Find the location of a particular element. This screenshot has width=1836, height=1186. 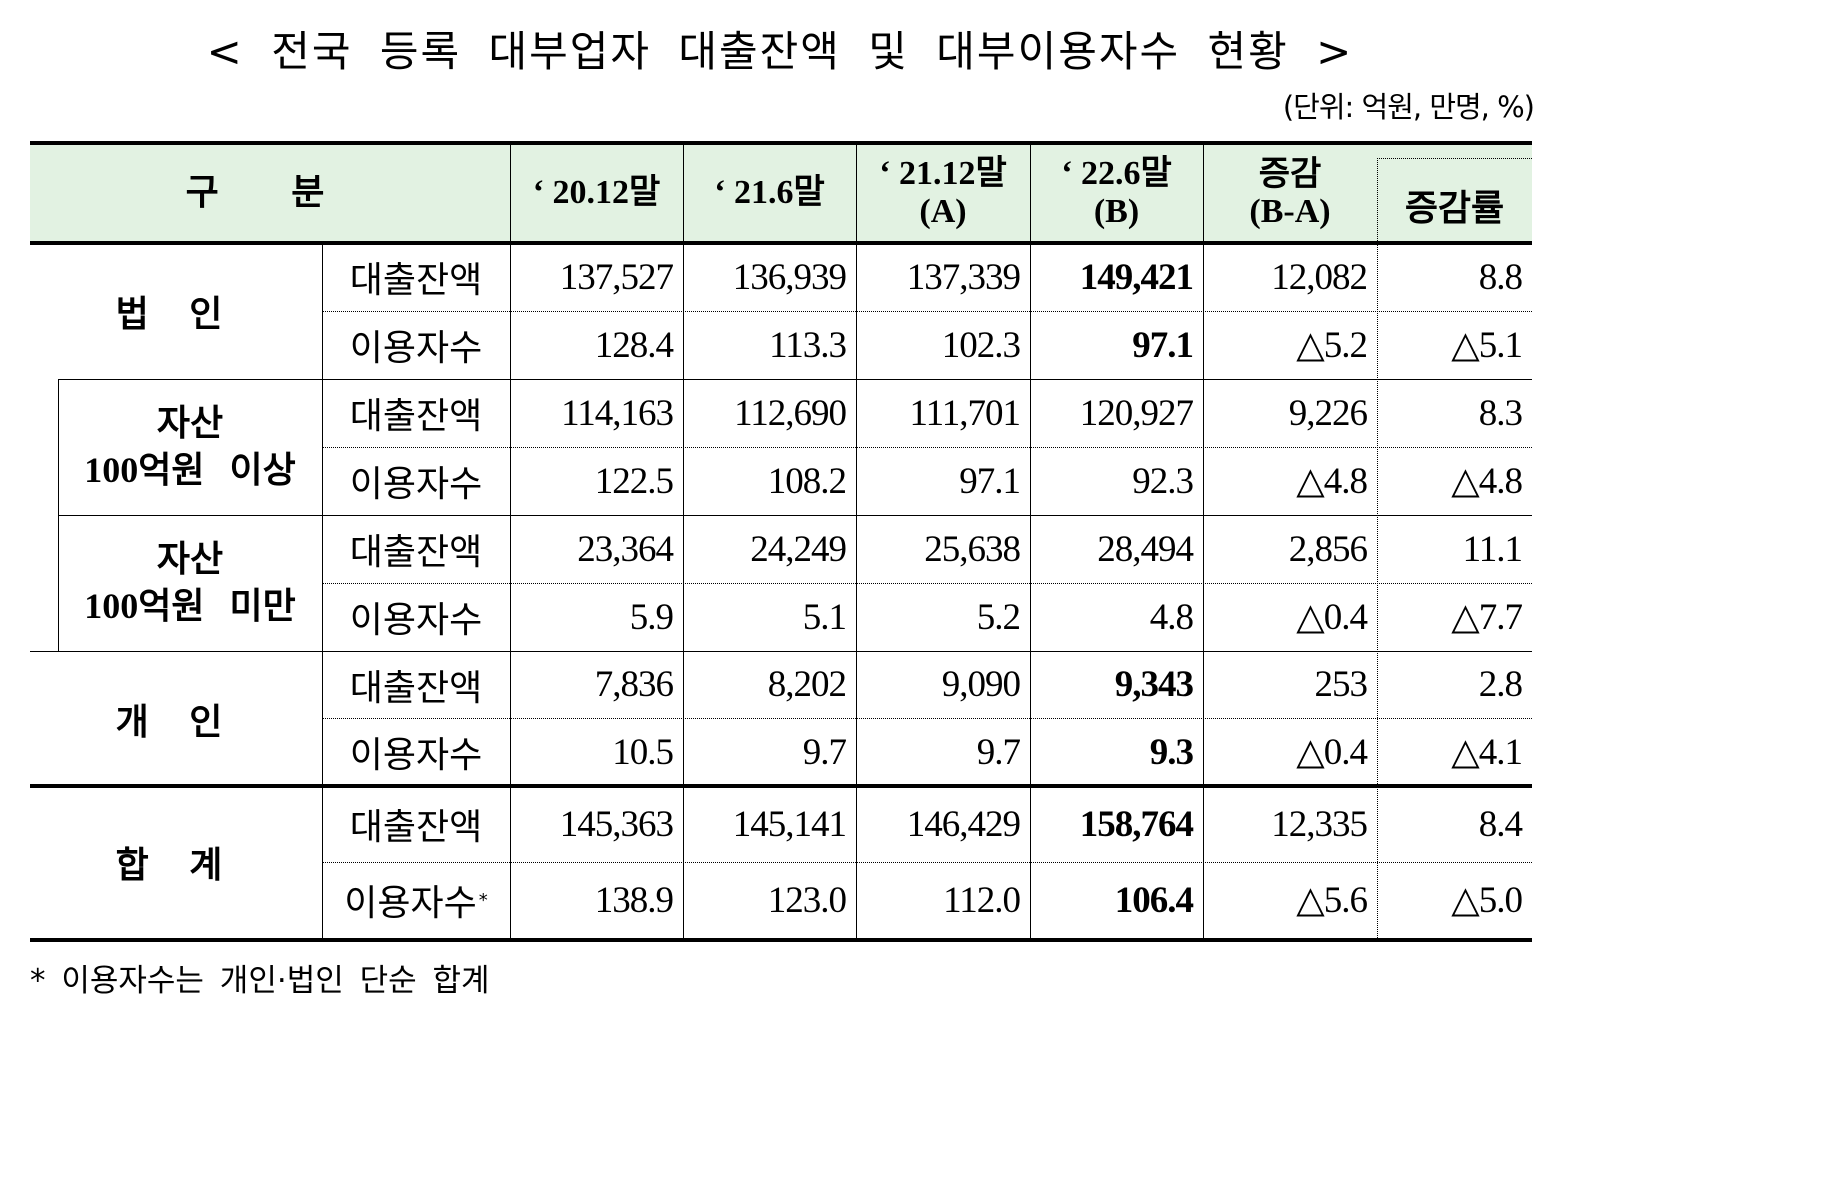

table-cell: △0.4 is located at coordinates (1332, 752).